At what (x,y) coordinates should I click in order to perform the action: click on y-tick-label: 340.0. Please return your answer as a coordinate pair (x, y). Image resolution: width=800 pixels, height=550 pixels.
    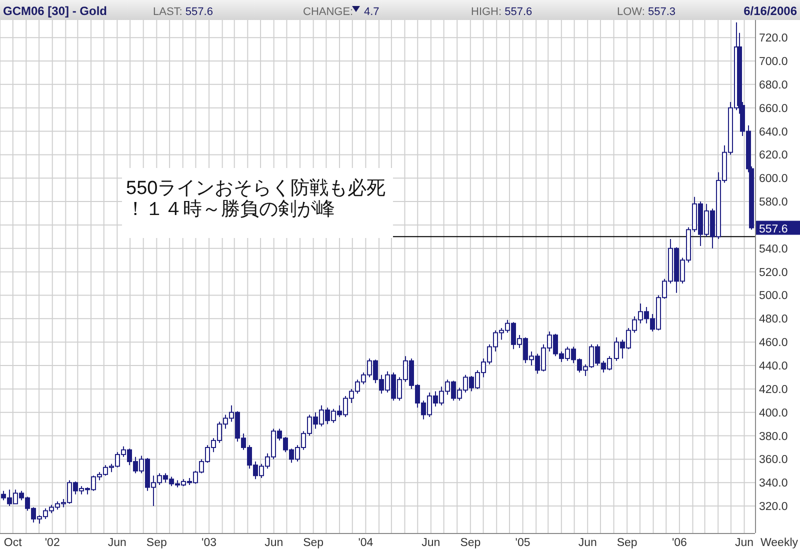
    Looking at the image, I should click on (773, 484).